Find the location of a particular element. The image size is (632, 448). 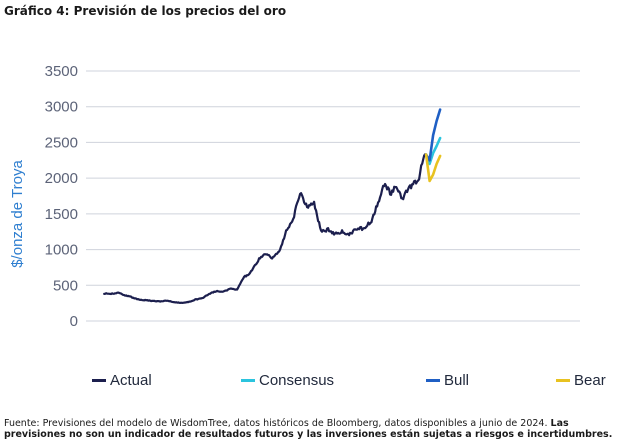

y-axis-label: $/onza de Troya is located at coordinates (17, 214).